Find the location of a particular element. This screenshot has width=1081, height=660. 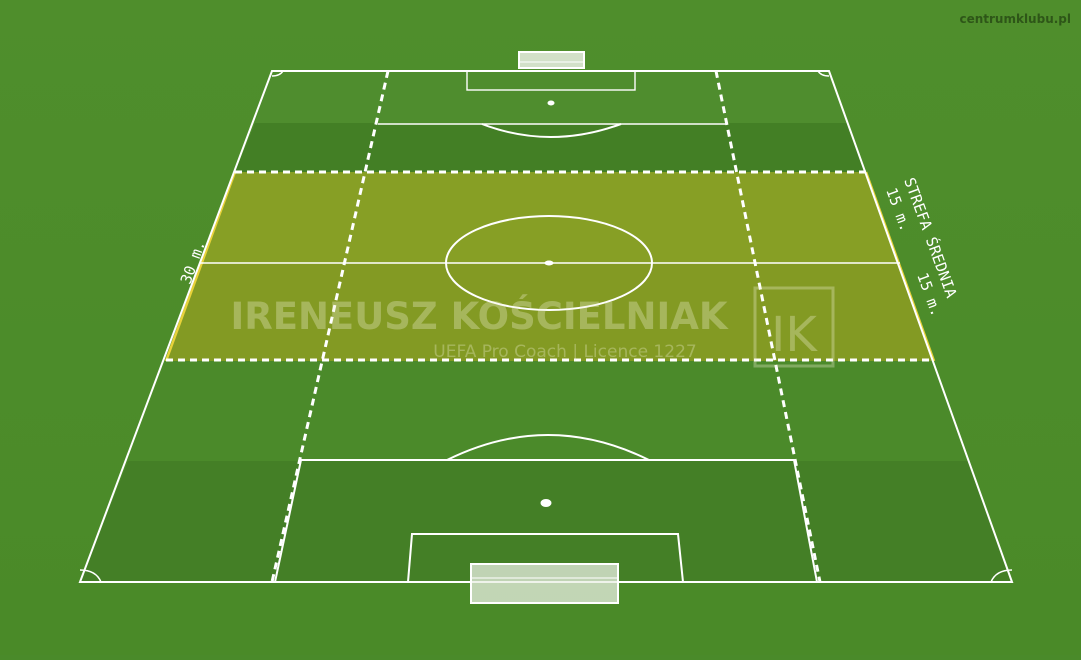

channel-right-dashed-line is located at coordinates (768, 326).